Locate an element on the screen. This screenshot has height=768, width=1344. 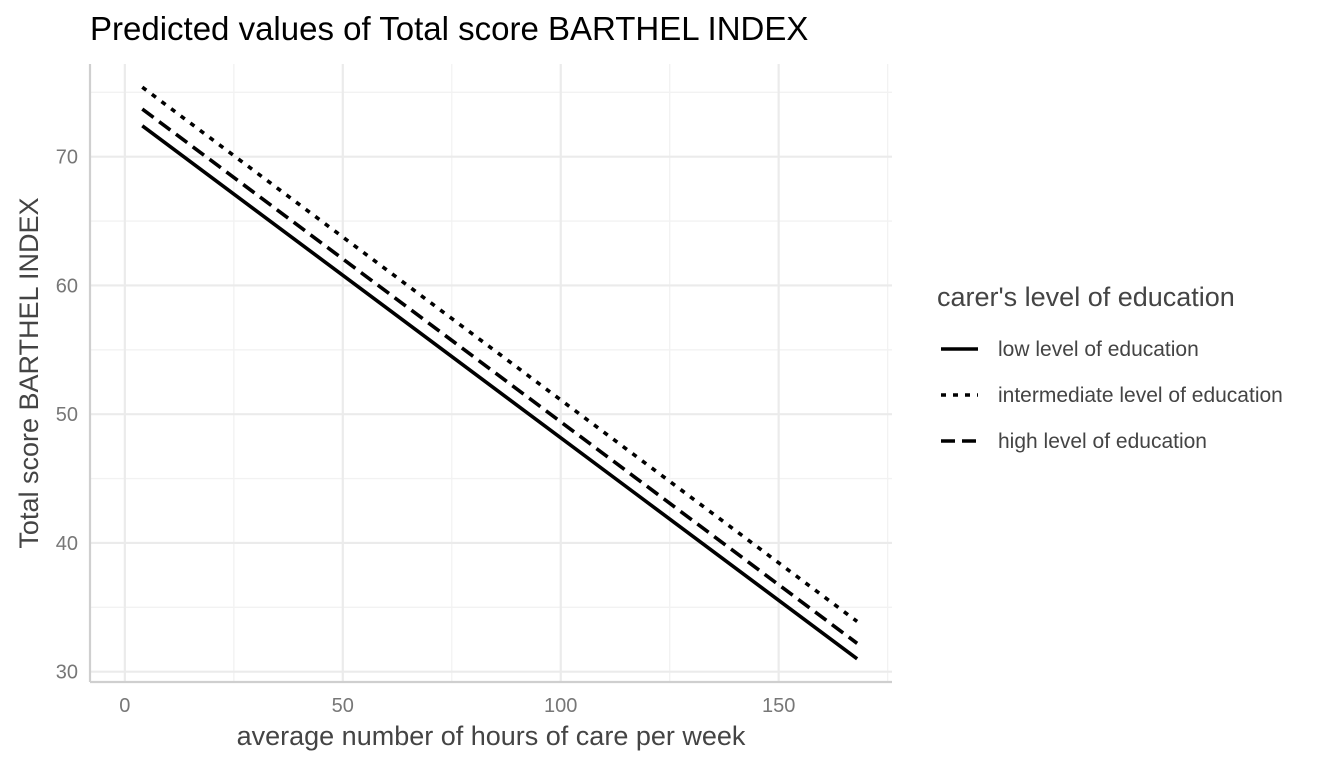
legend-title: carer's level of education is located at coordinates (1086, 297).